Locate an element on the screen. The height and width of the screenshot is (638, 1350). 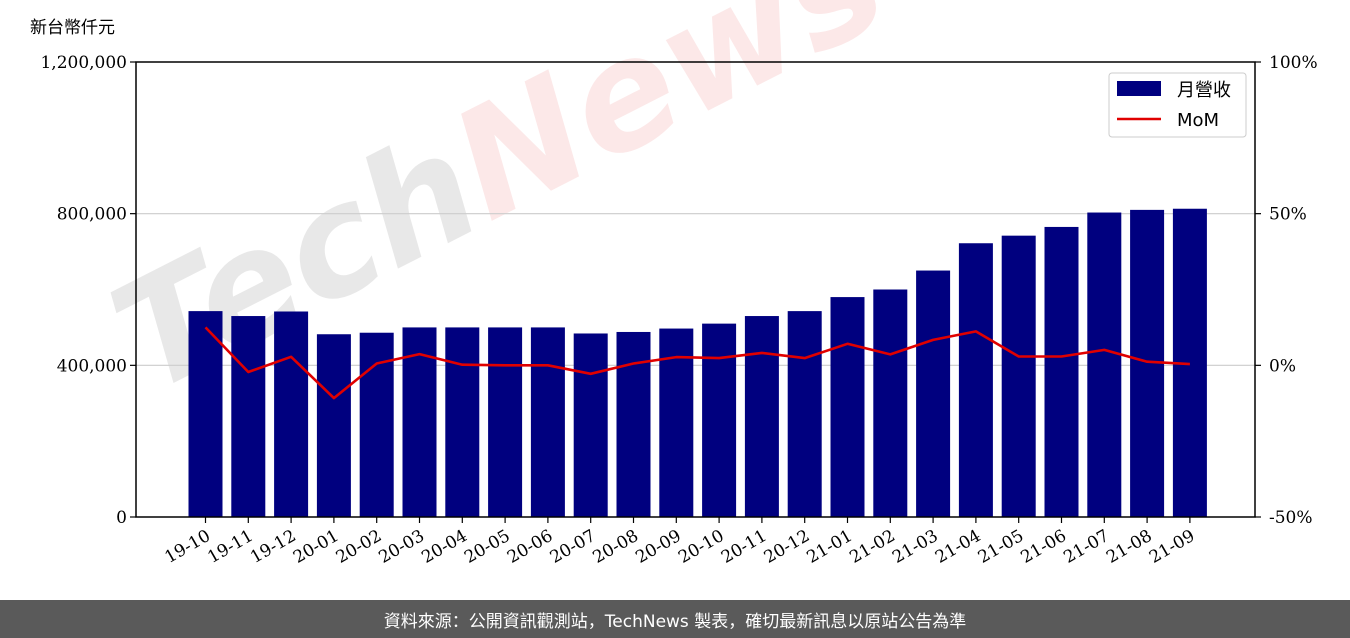
y-unit-label: 新台幣仟元 is located at coordinates (72, 28).